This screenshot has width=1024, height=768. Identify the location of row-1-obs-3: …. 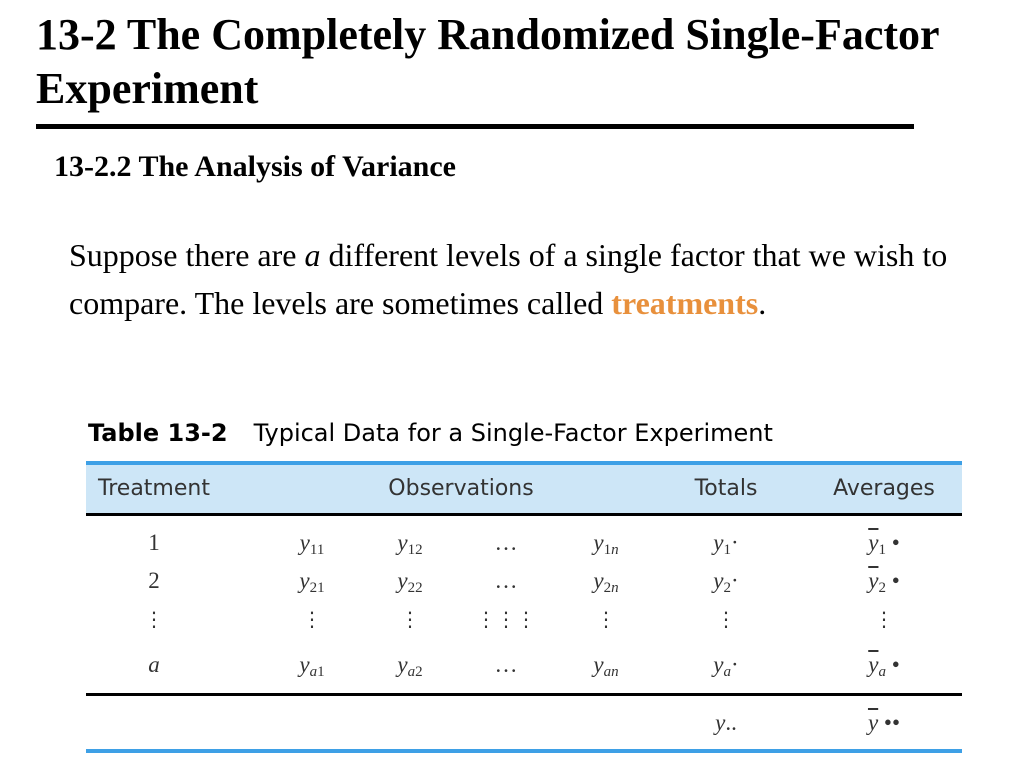
(506, 542).